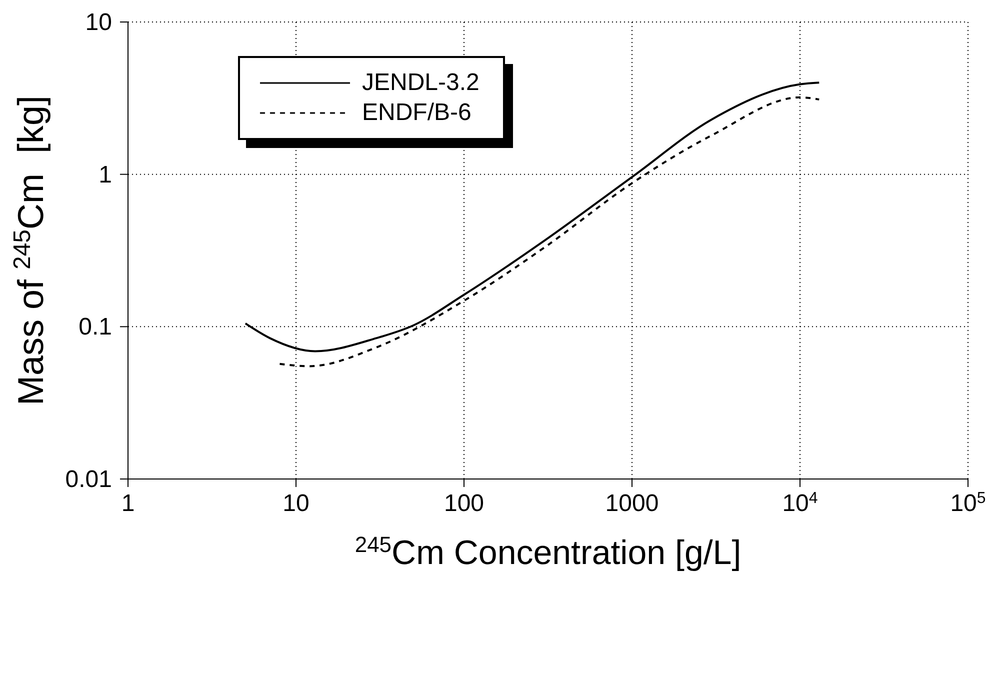  What do you see at coordinates (421, 83) in the screenshot?
I see `legend-label: JENDL-3.2` at bounding box center [421, 83].